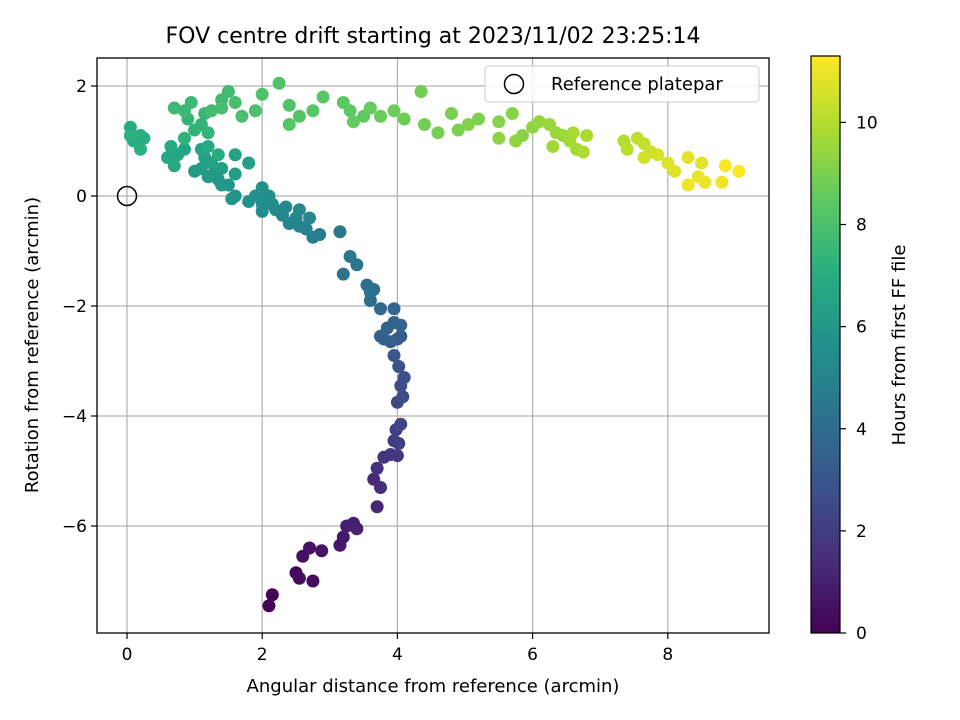 This screenshot has width=960, height=720. I want to click on y-axis-ticks: −6 −4 −2 0 2, so click(79, 307).